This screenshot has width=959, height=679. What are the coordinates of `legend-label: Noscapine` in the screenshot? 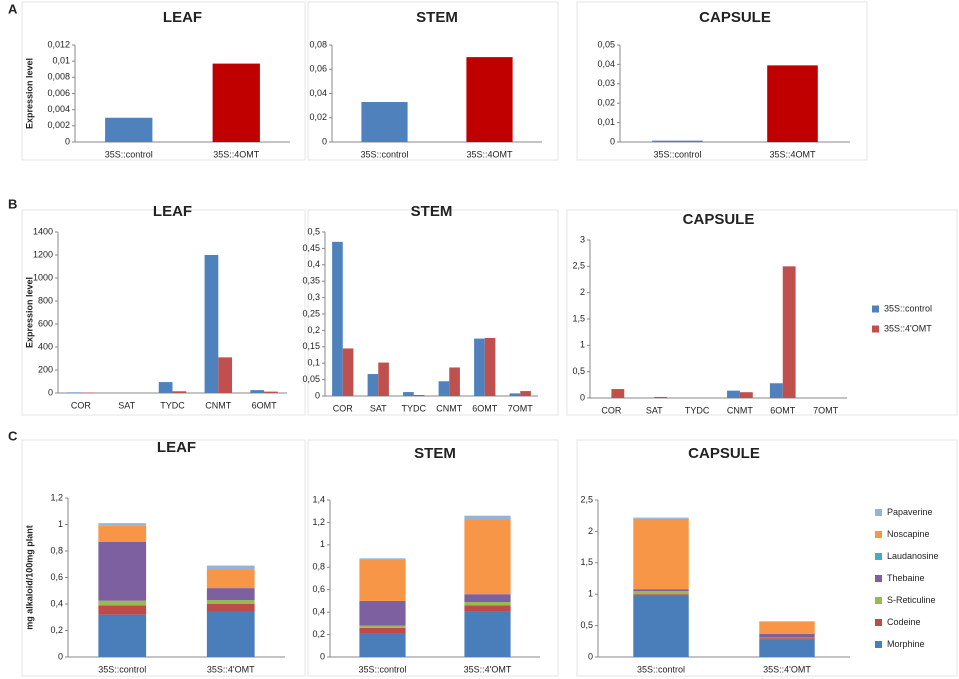 It's located at (908, 534).